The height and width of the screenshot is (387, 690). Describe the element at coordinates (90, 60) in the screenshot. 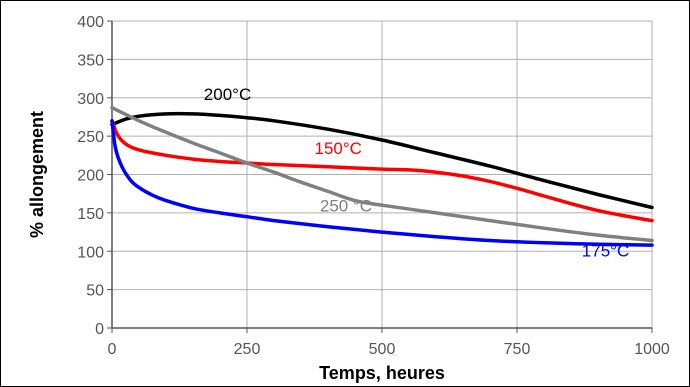

I see `y-tick-label: 350` at that location.